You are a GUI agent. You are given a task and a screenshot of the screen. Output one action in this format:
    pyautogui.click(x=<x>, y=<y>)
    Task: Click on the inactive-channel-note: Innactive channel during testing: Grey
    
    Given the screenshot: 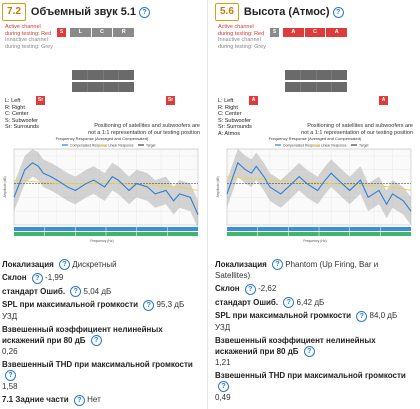 What is the action you would take?
    pyautogui.click(x=29, y=43)
    